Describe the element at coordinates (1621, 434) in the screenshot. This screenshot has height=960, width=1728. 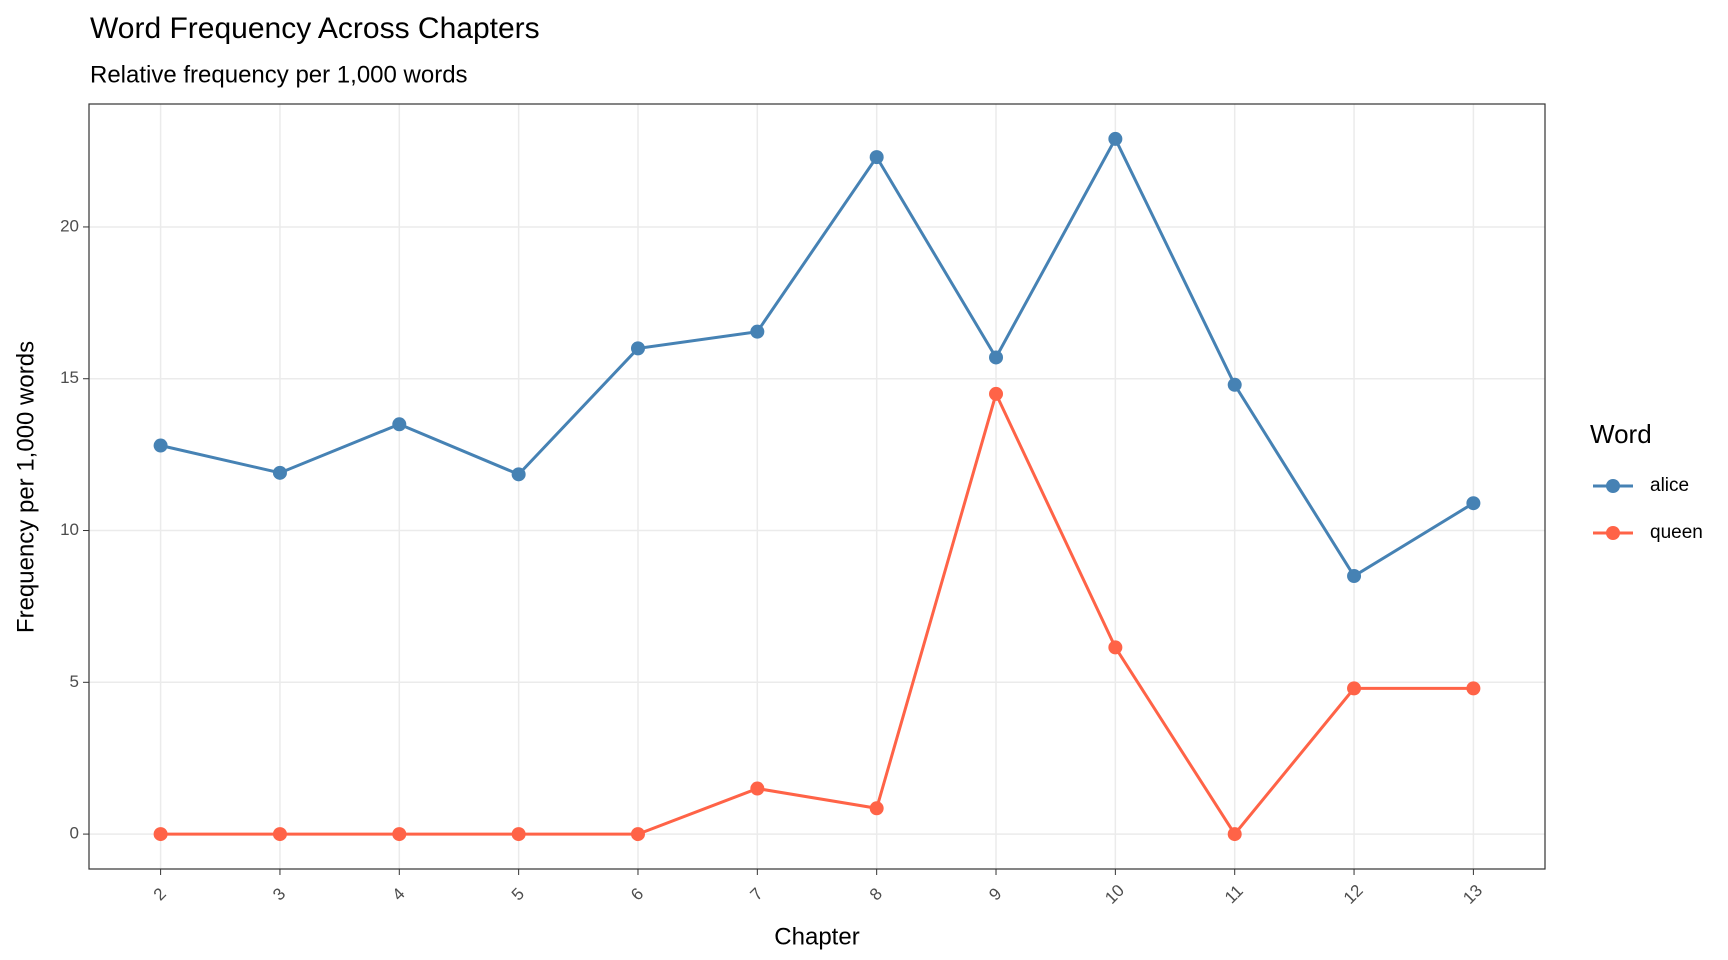
I see `legend-title: Word` at that location.